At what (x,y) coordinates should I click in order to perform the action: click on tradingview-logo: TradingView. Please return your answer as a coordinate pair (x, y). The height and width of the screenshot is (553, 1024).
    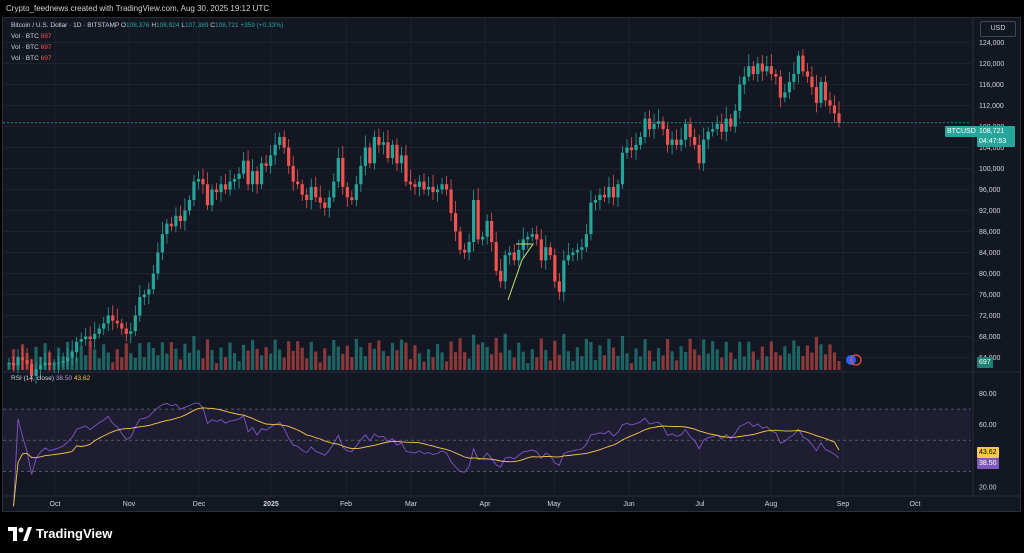
    Looking at the image, I should click on (60, 533).